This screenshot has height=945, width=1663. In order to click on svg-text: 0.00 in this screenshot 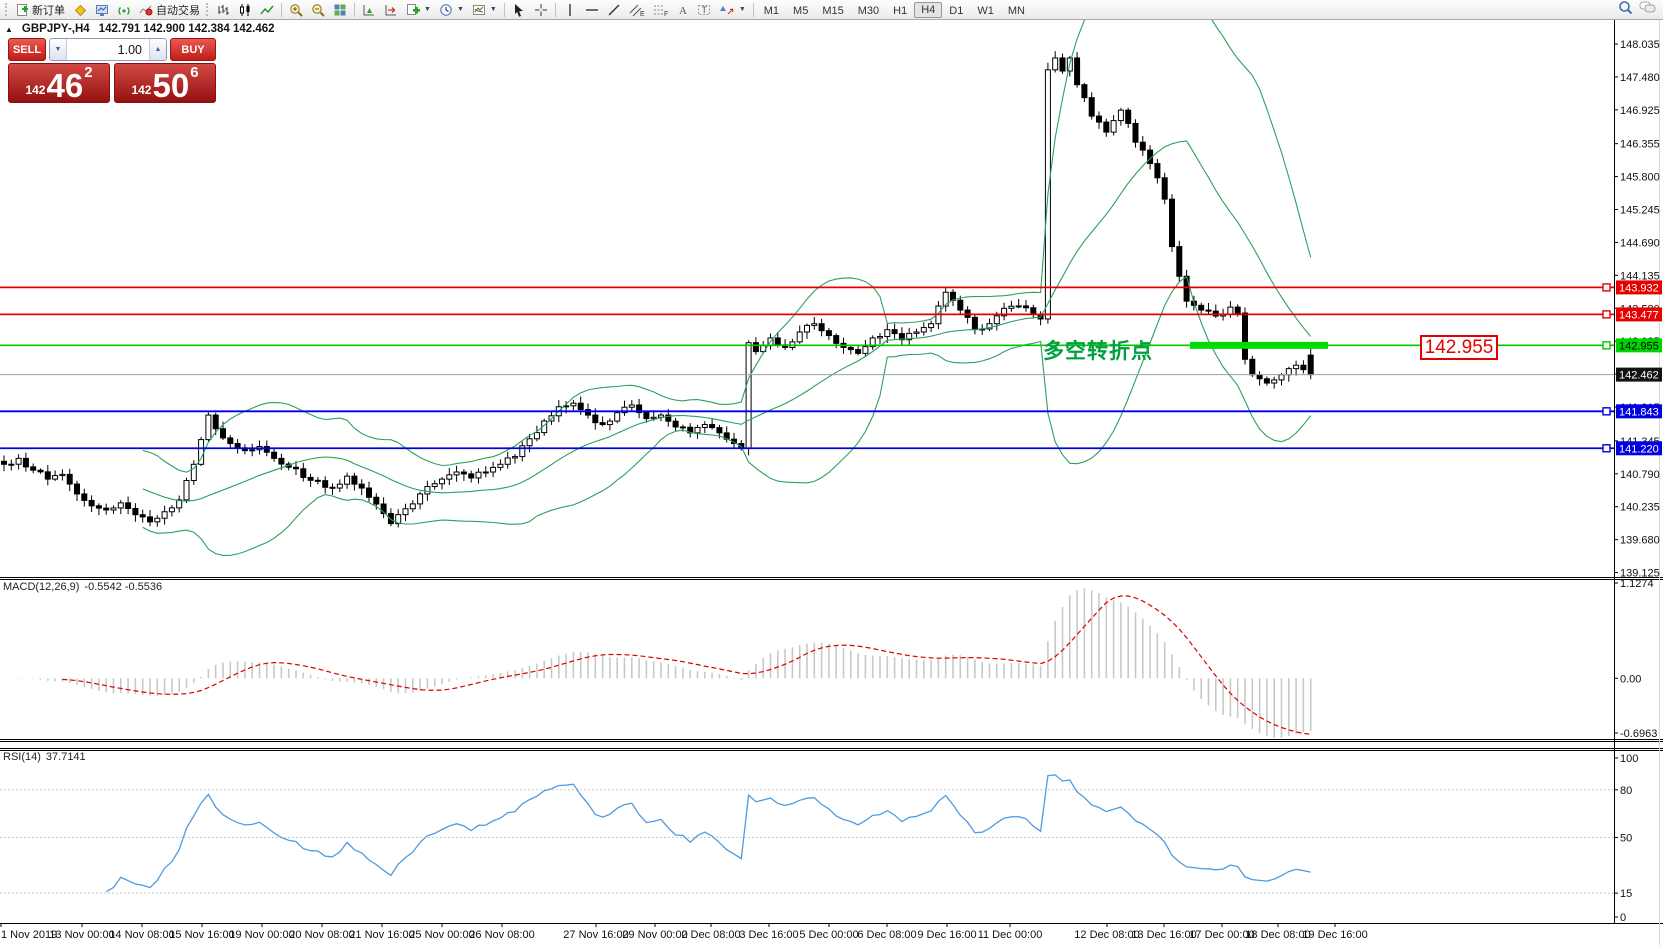, I will do `click(1630, 679)`.